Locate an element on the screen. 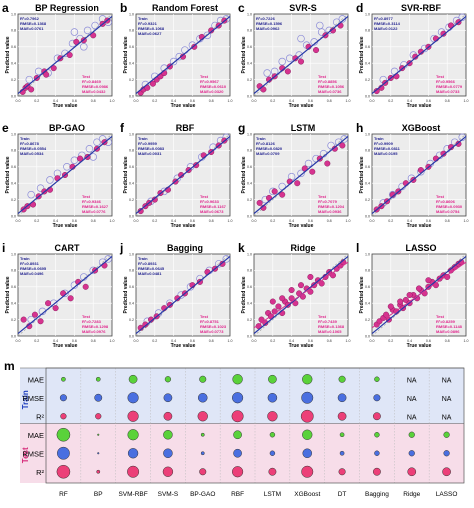  fit-line is located at coordinates (301, 55).